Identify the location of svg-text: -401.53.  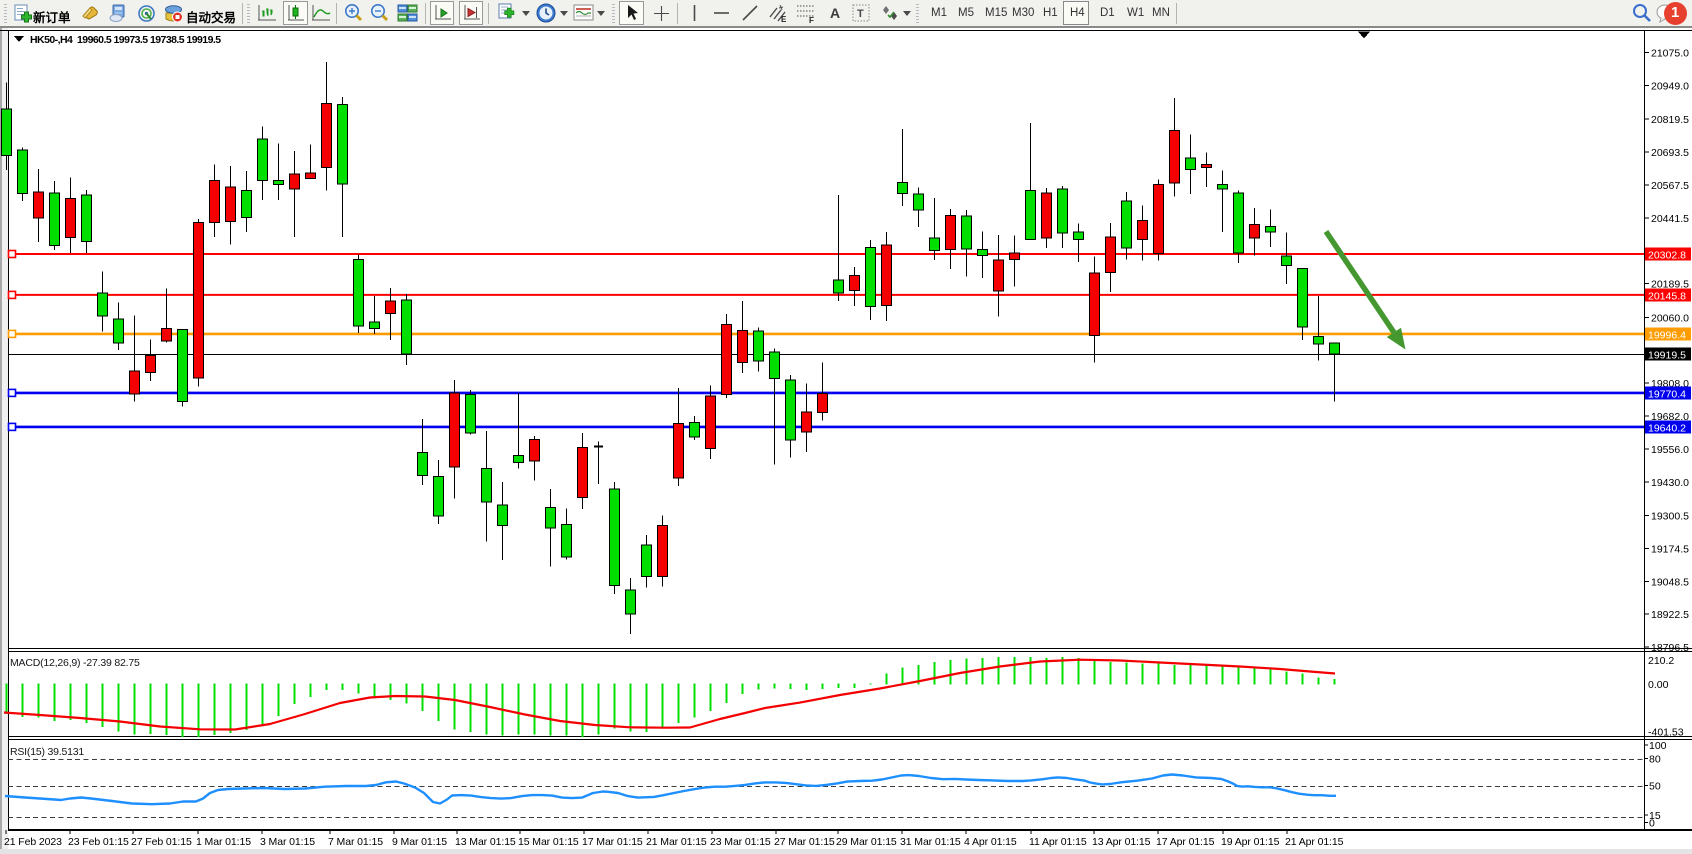
(1666, 732).